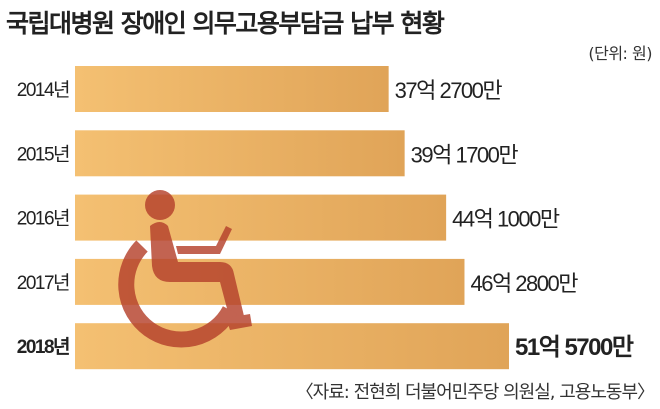  I want to click on bar-2017년, so click(270, 281).